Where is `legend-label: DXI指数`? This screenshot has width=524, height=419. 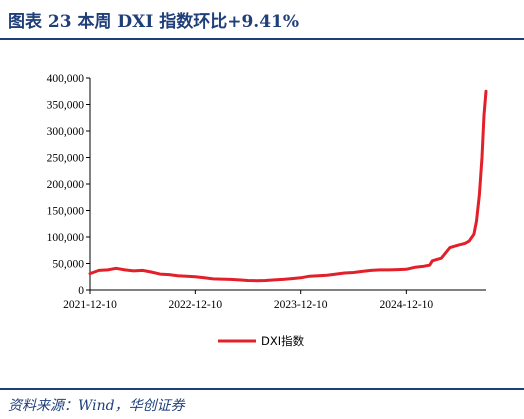 legend-label: DXI指数 is located at coordinates (283, 341).